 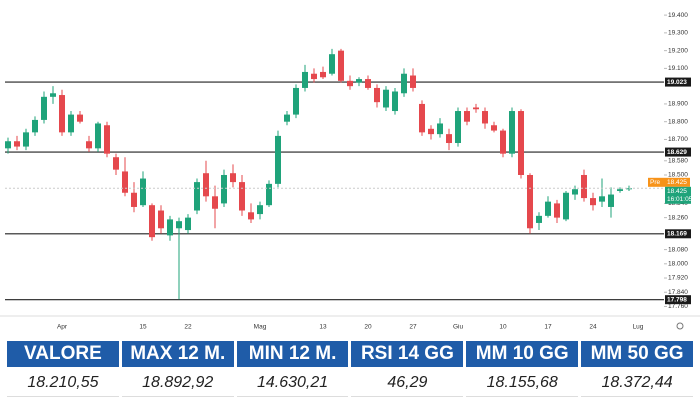 I want to click on value-cell: 46,29, so click(x=407, y=383).